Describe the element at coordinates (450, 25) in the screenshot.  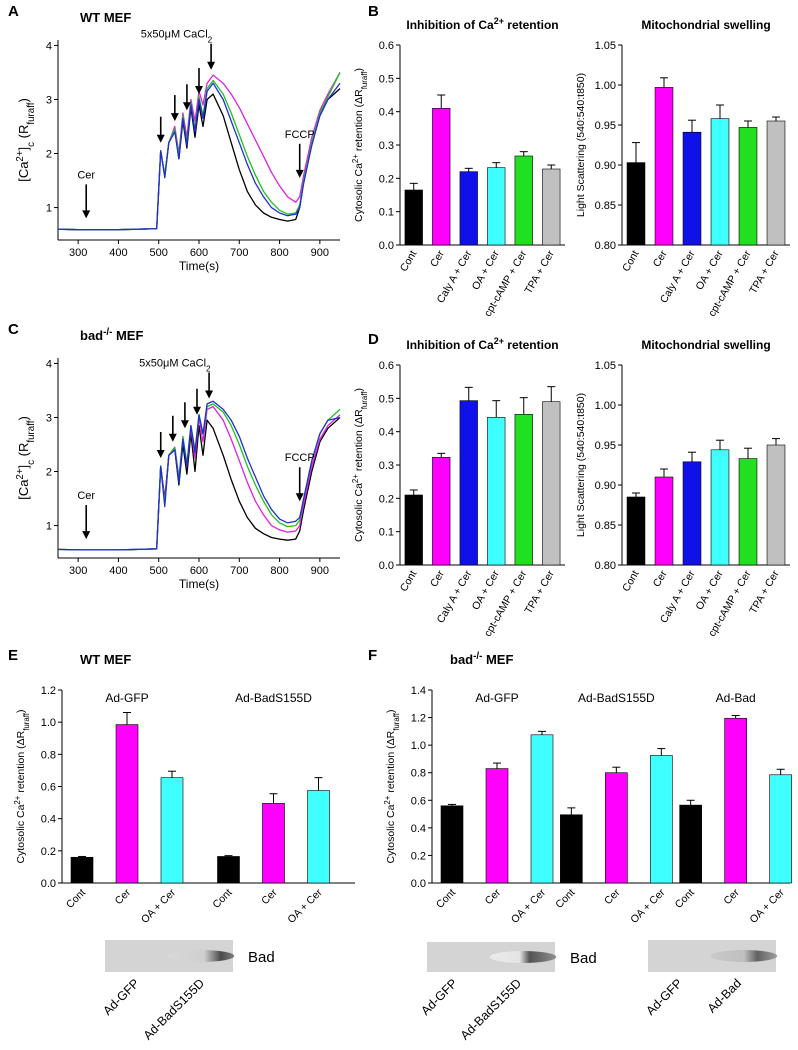
I see `text-part: Inhibition of Ca` at that location.